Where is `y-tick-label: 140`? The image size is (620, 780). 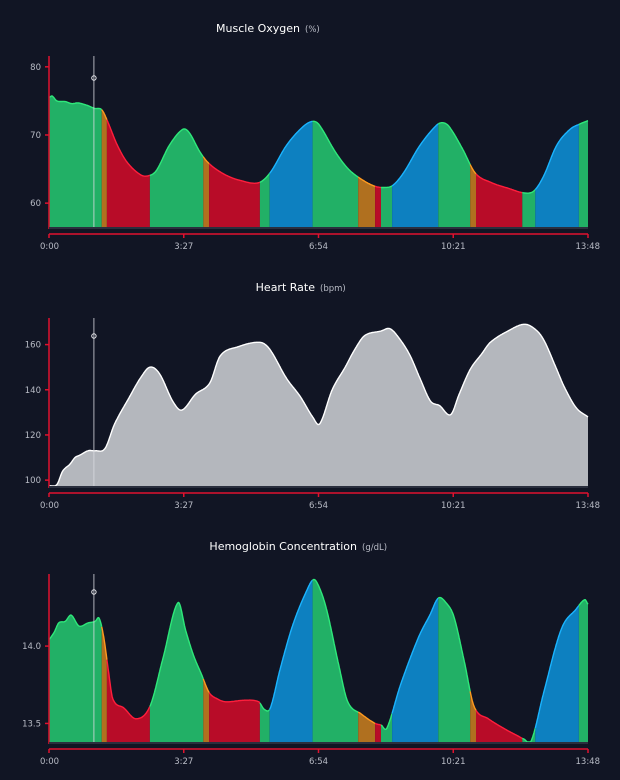 y-tick-label: 140 is located at coordinates (33, 391).